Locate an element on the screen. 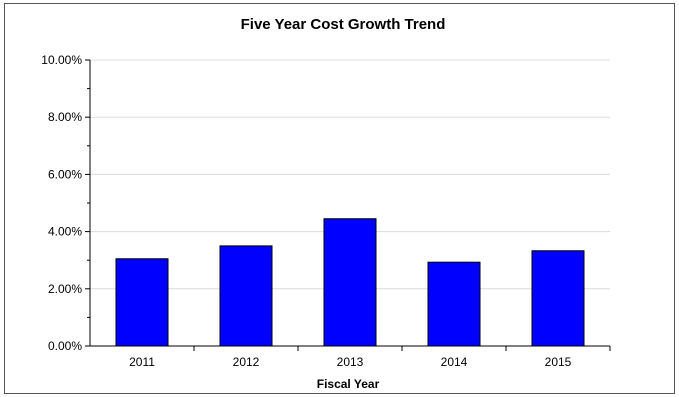 This screenshot has height=397, width=679. x-axis-title: Fiscal Year is located at coordinates (348, 384).